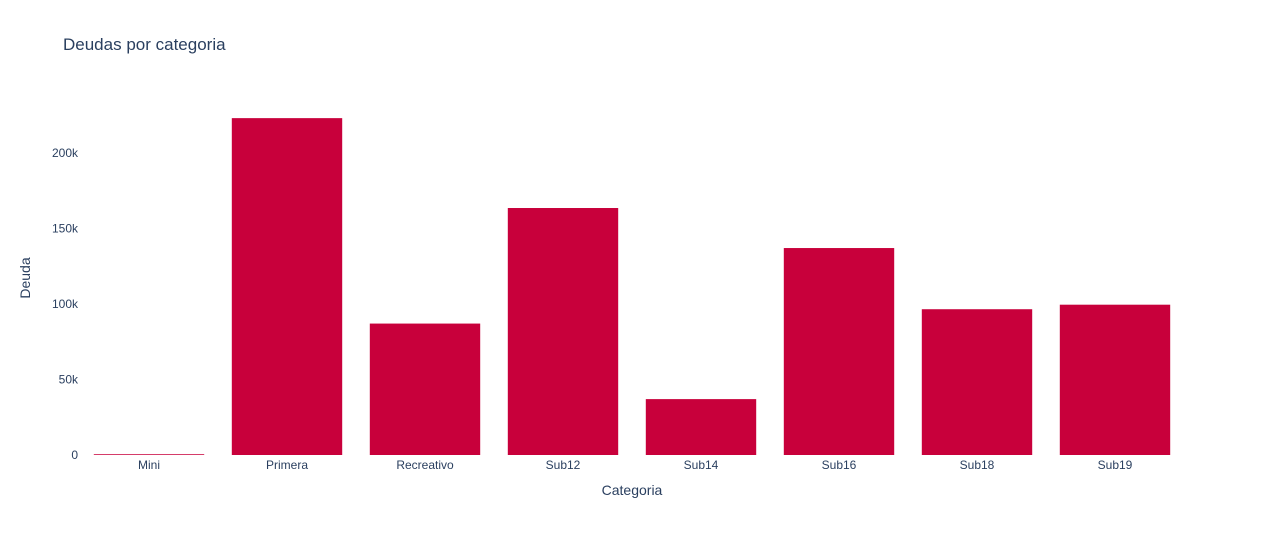  I want to click on y-axis-ticks: 0 50k 100k 150k 200k, so click(65, 304).